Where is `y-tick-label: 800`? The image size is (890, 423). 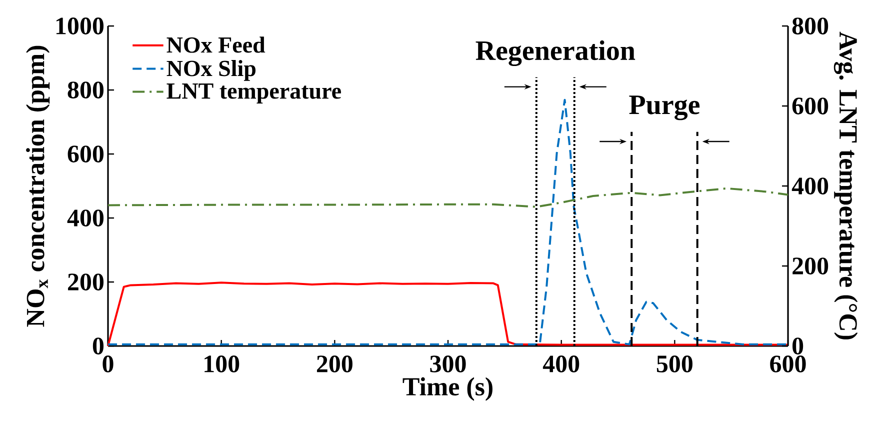
y-tick-label: 800 is located at coordinates (86, 90).